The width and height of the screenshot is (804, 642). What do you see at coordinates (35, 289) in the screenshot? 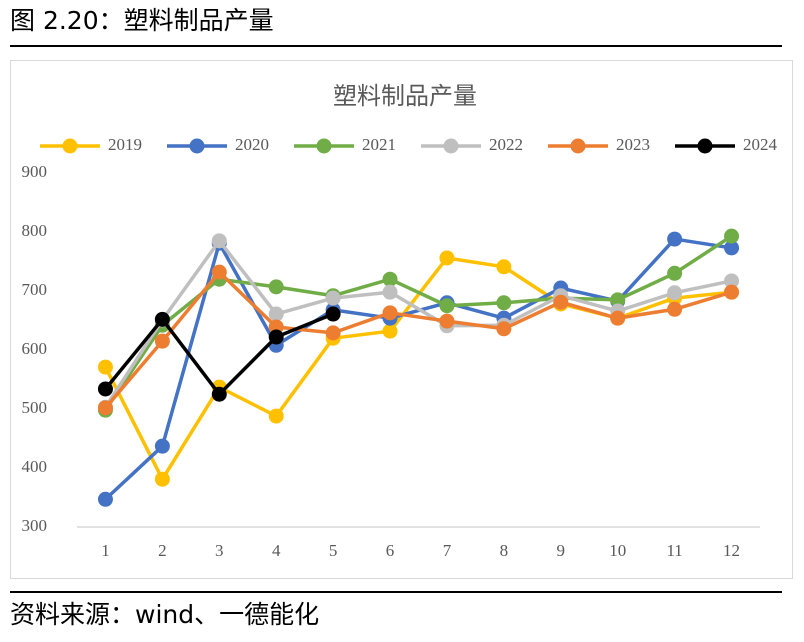
I see `y-tick-label: 700` at bounding box center [35, 289].